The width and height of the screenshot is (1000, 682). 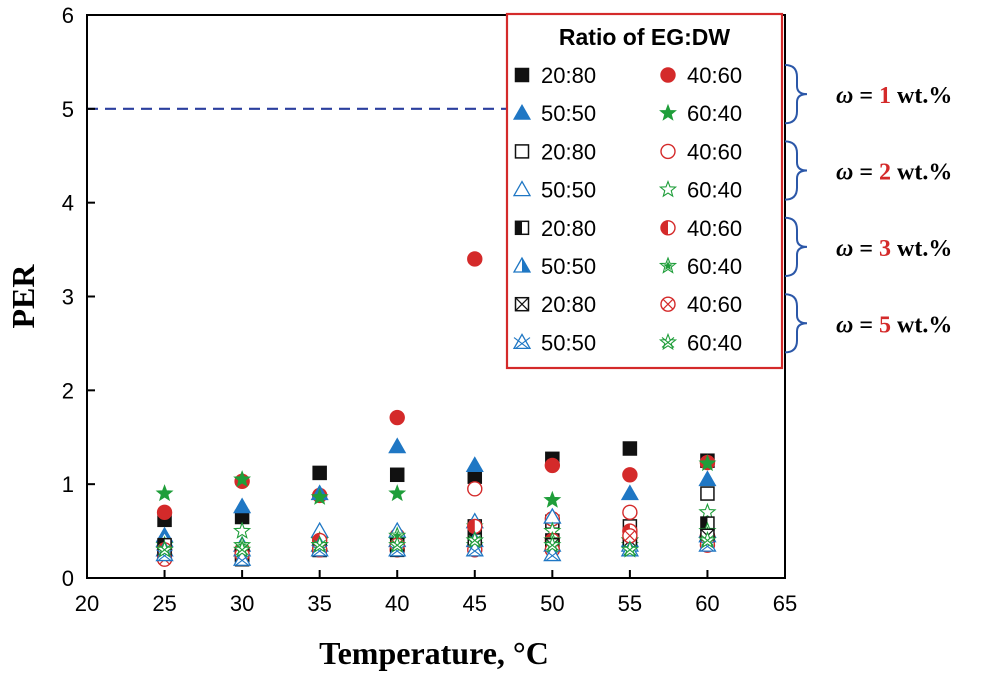 What do you see at coordinates (397, 603) in the screenshot?
I see `x-tick-label: 40` at bounding box center [397, 603].